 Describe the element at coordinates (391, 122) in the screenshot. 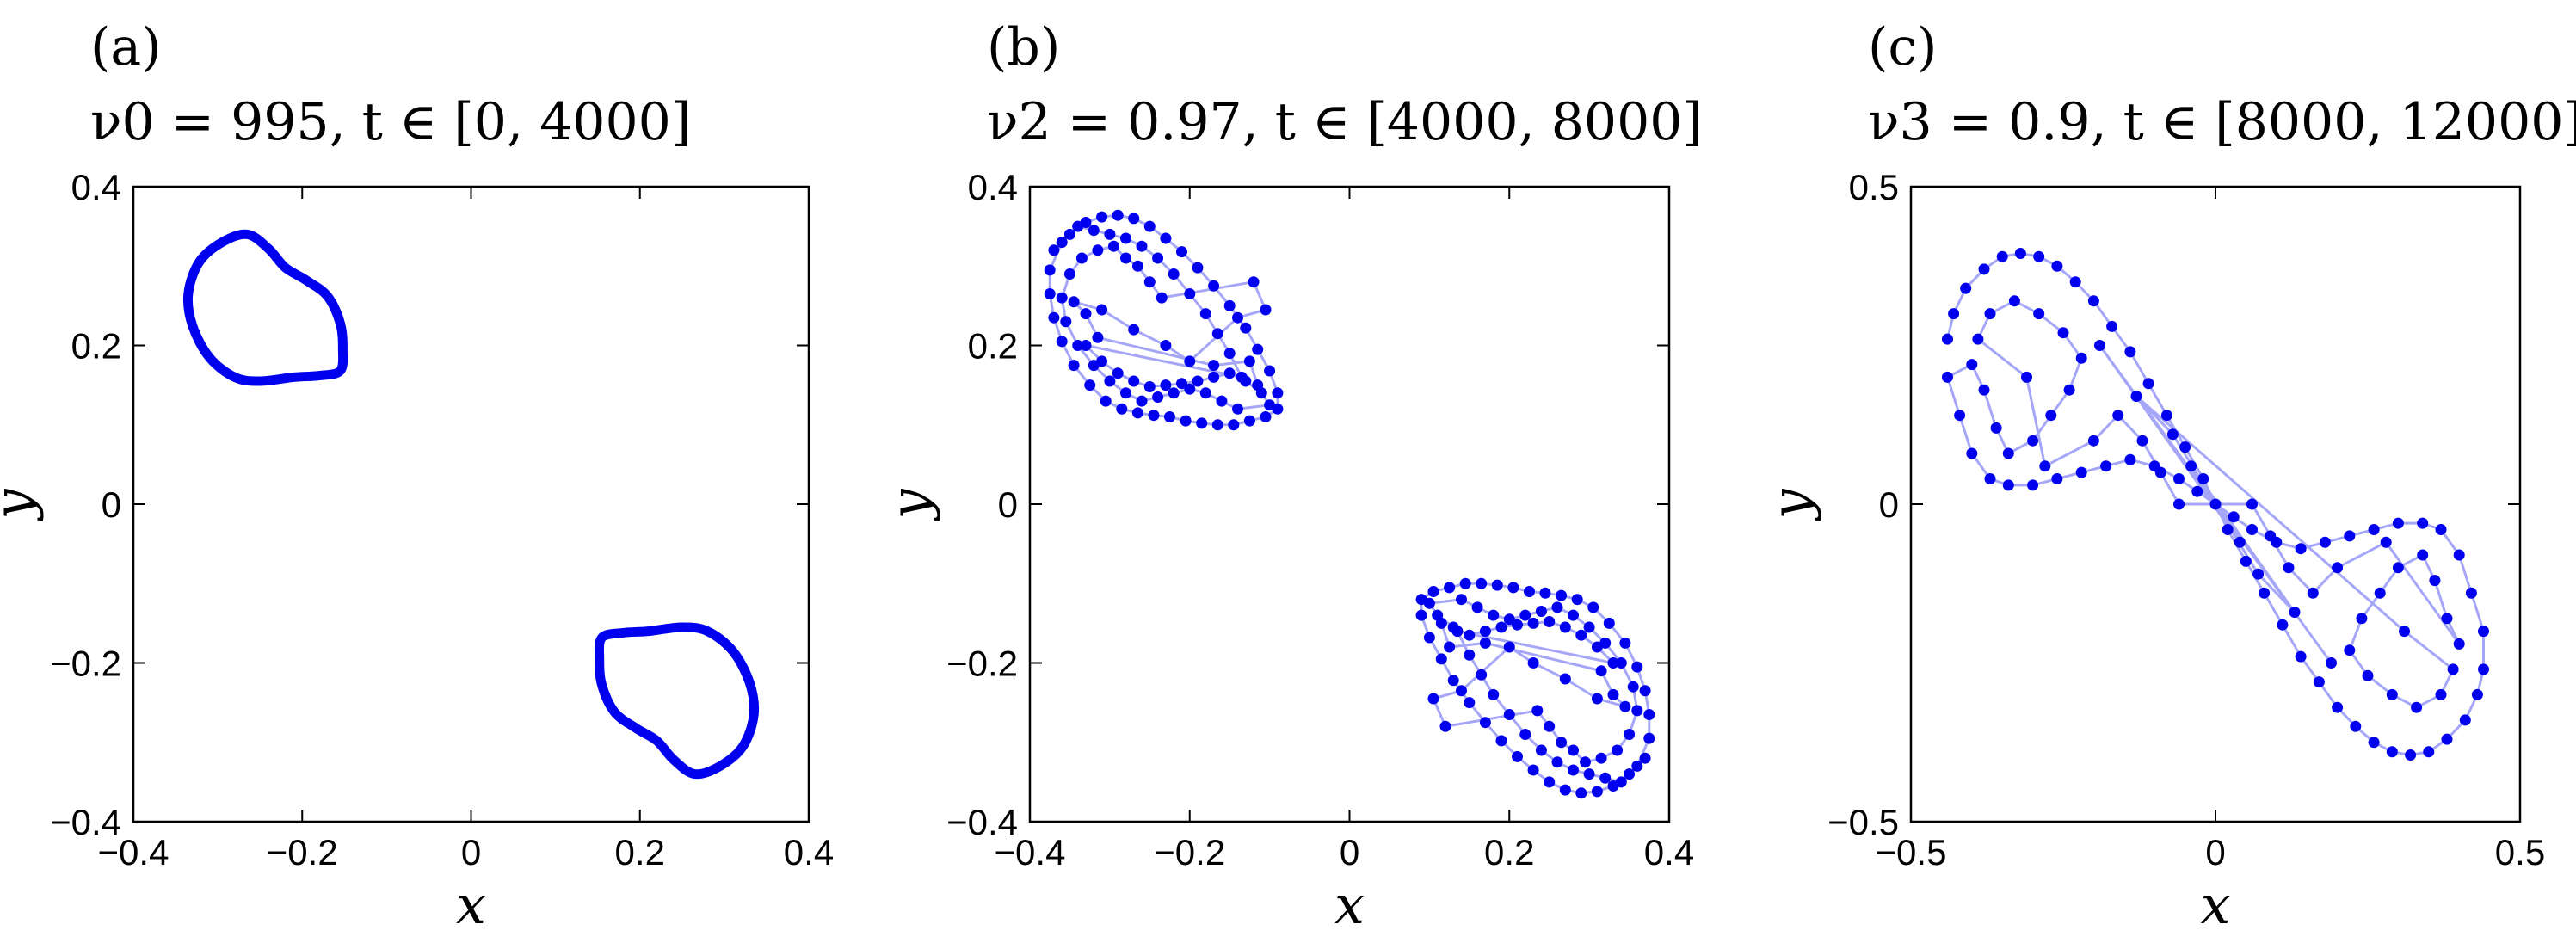

I see `panel-title: ν0 = 995, t ∈ [0, 4000]` at that location.